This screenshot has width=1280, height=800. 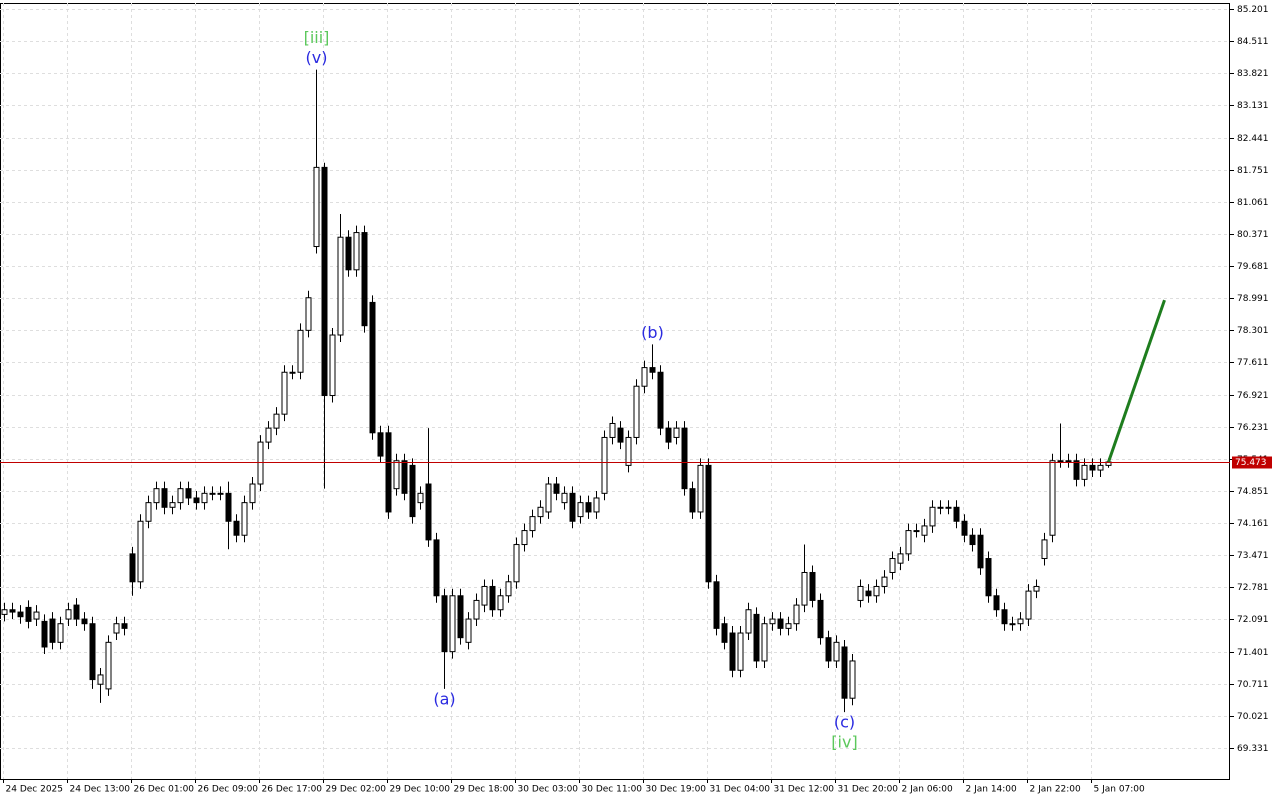 What do you see at coordinates (1056, 790) in the screenshot?
I see `x-tick-label: 2 Jan 22:00` at bounding box center [1056, 790].